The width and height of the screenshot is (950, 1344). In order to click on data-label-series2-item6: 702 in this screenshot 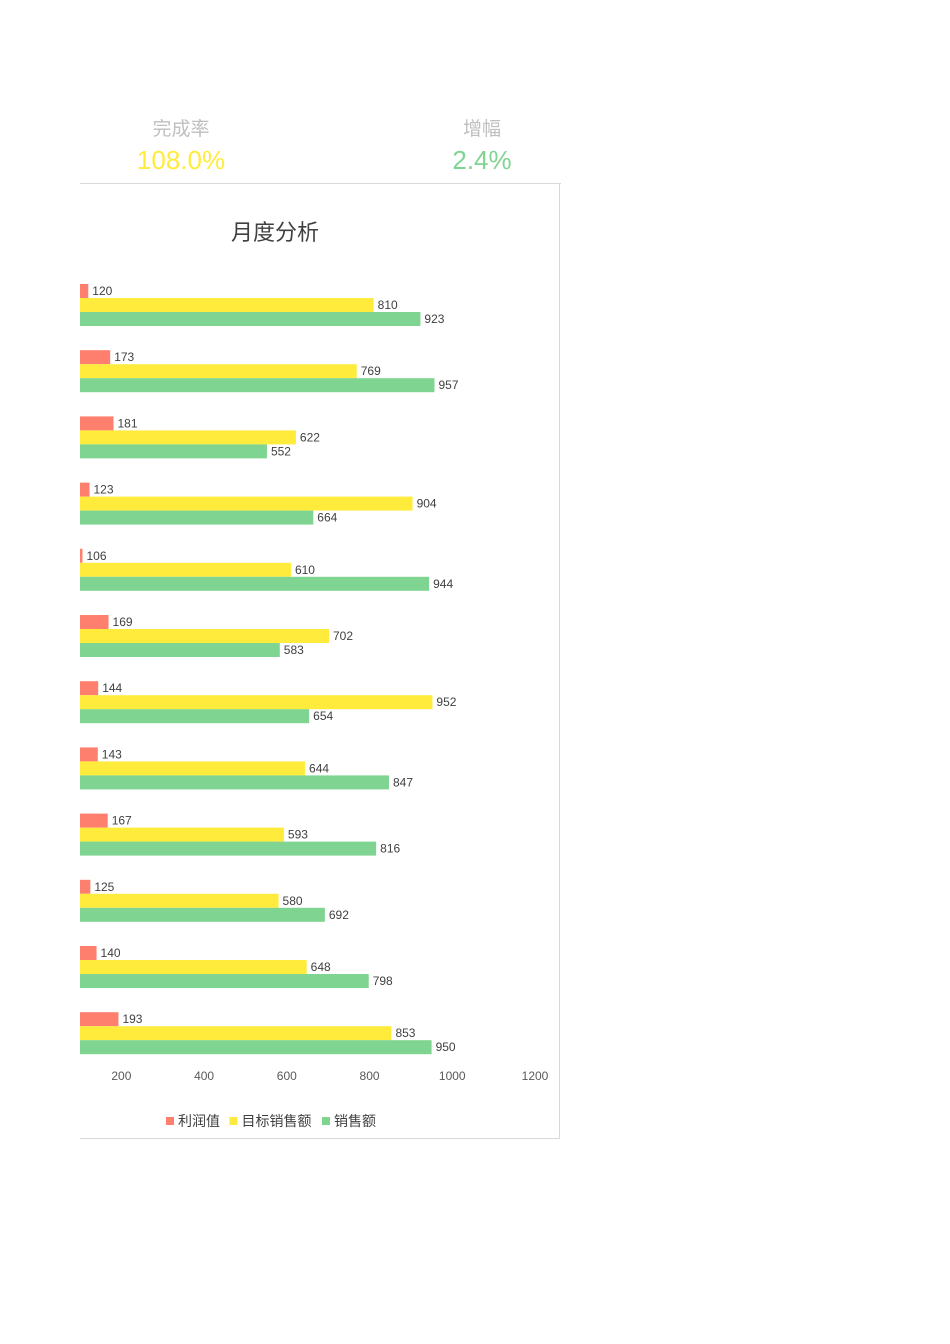, I will do `click(343, 636)`.